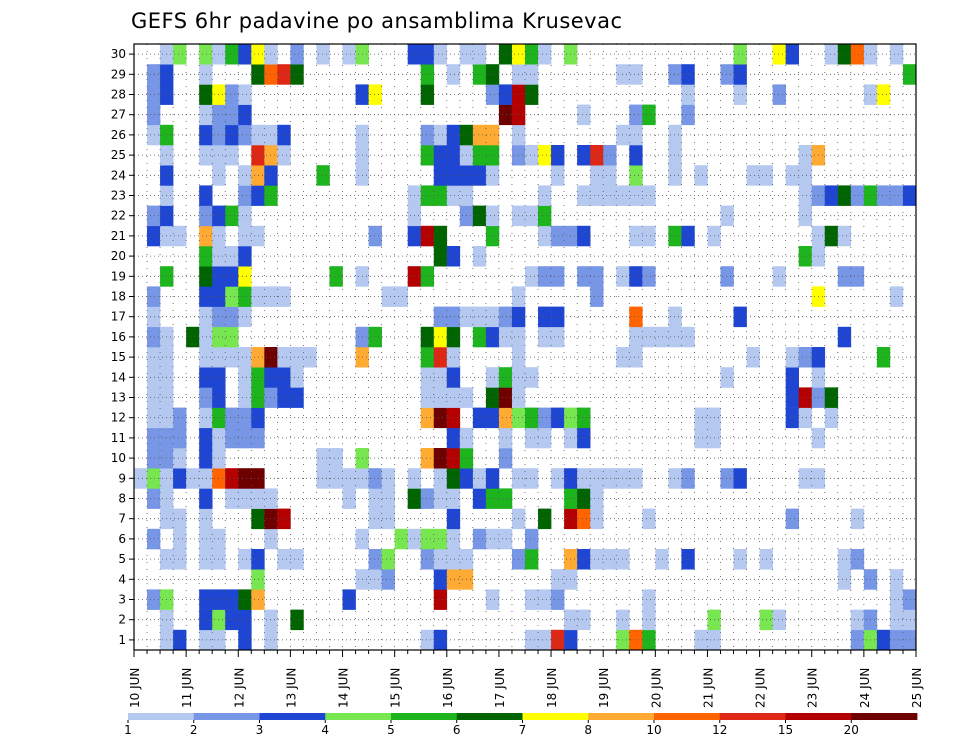 The height and width of the screenshot is (742, 960). Describe the element at coordinates (194, 730) in the screenshot. I see `colorbar-label: 2` at that location.